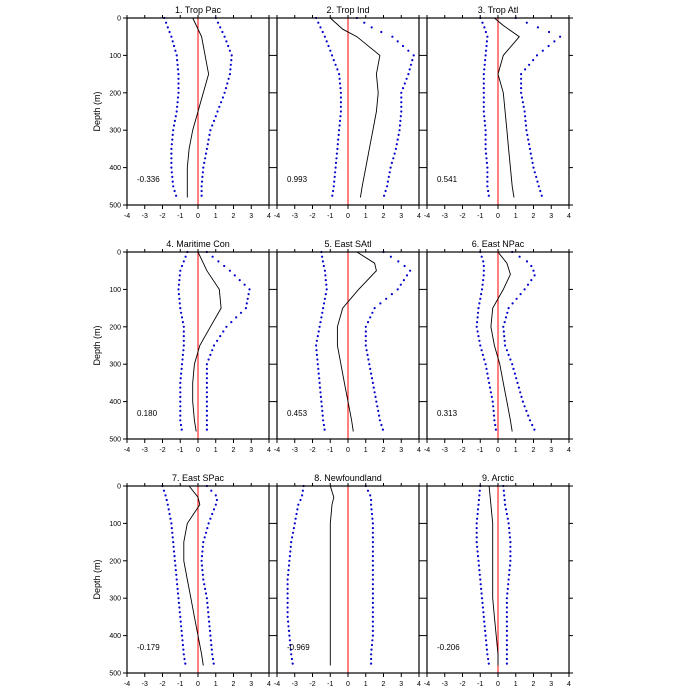 Image resolution: width=700 pixels, height=700 pixels. I want to click on panel-3-mean-line, so click(507, 107).